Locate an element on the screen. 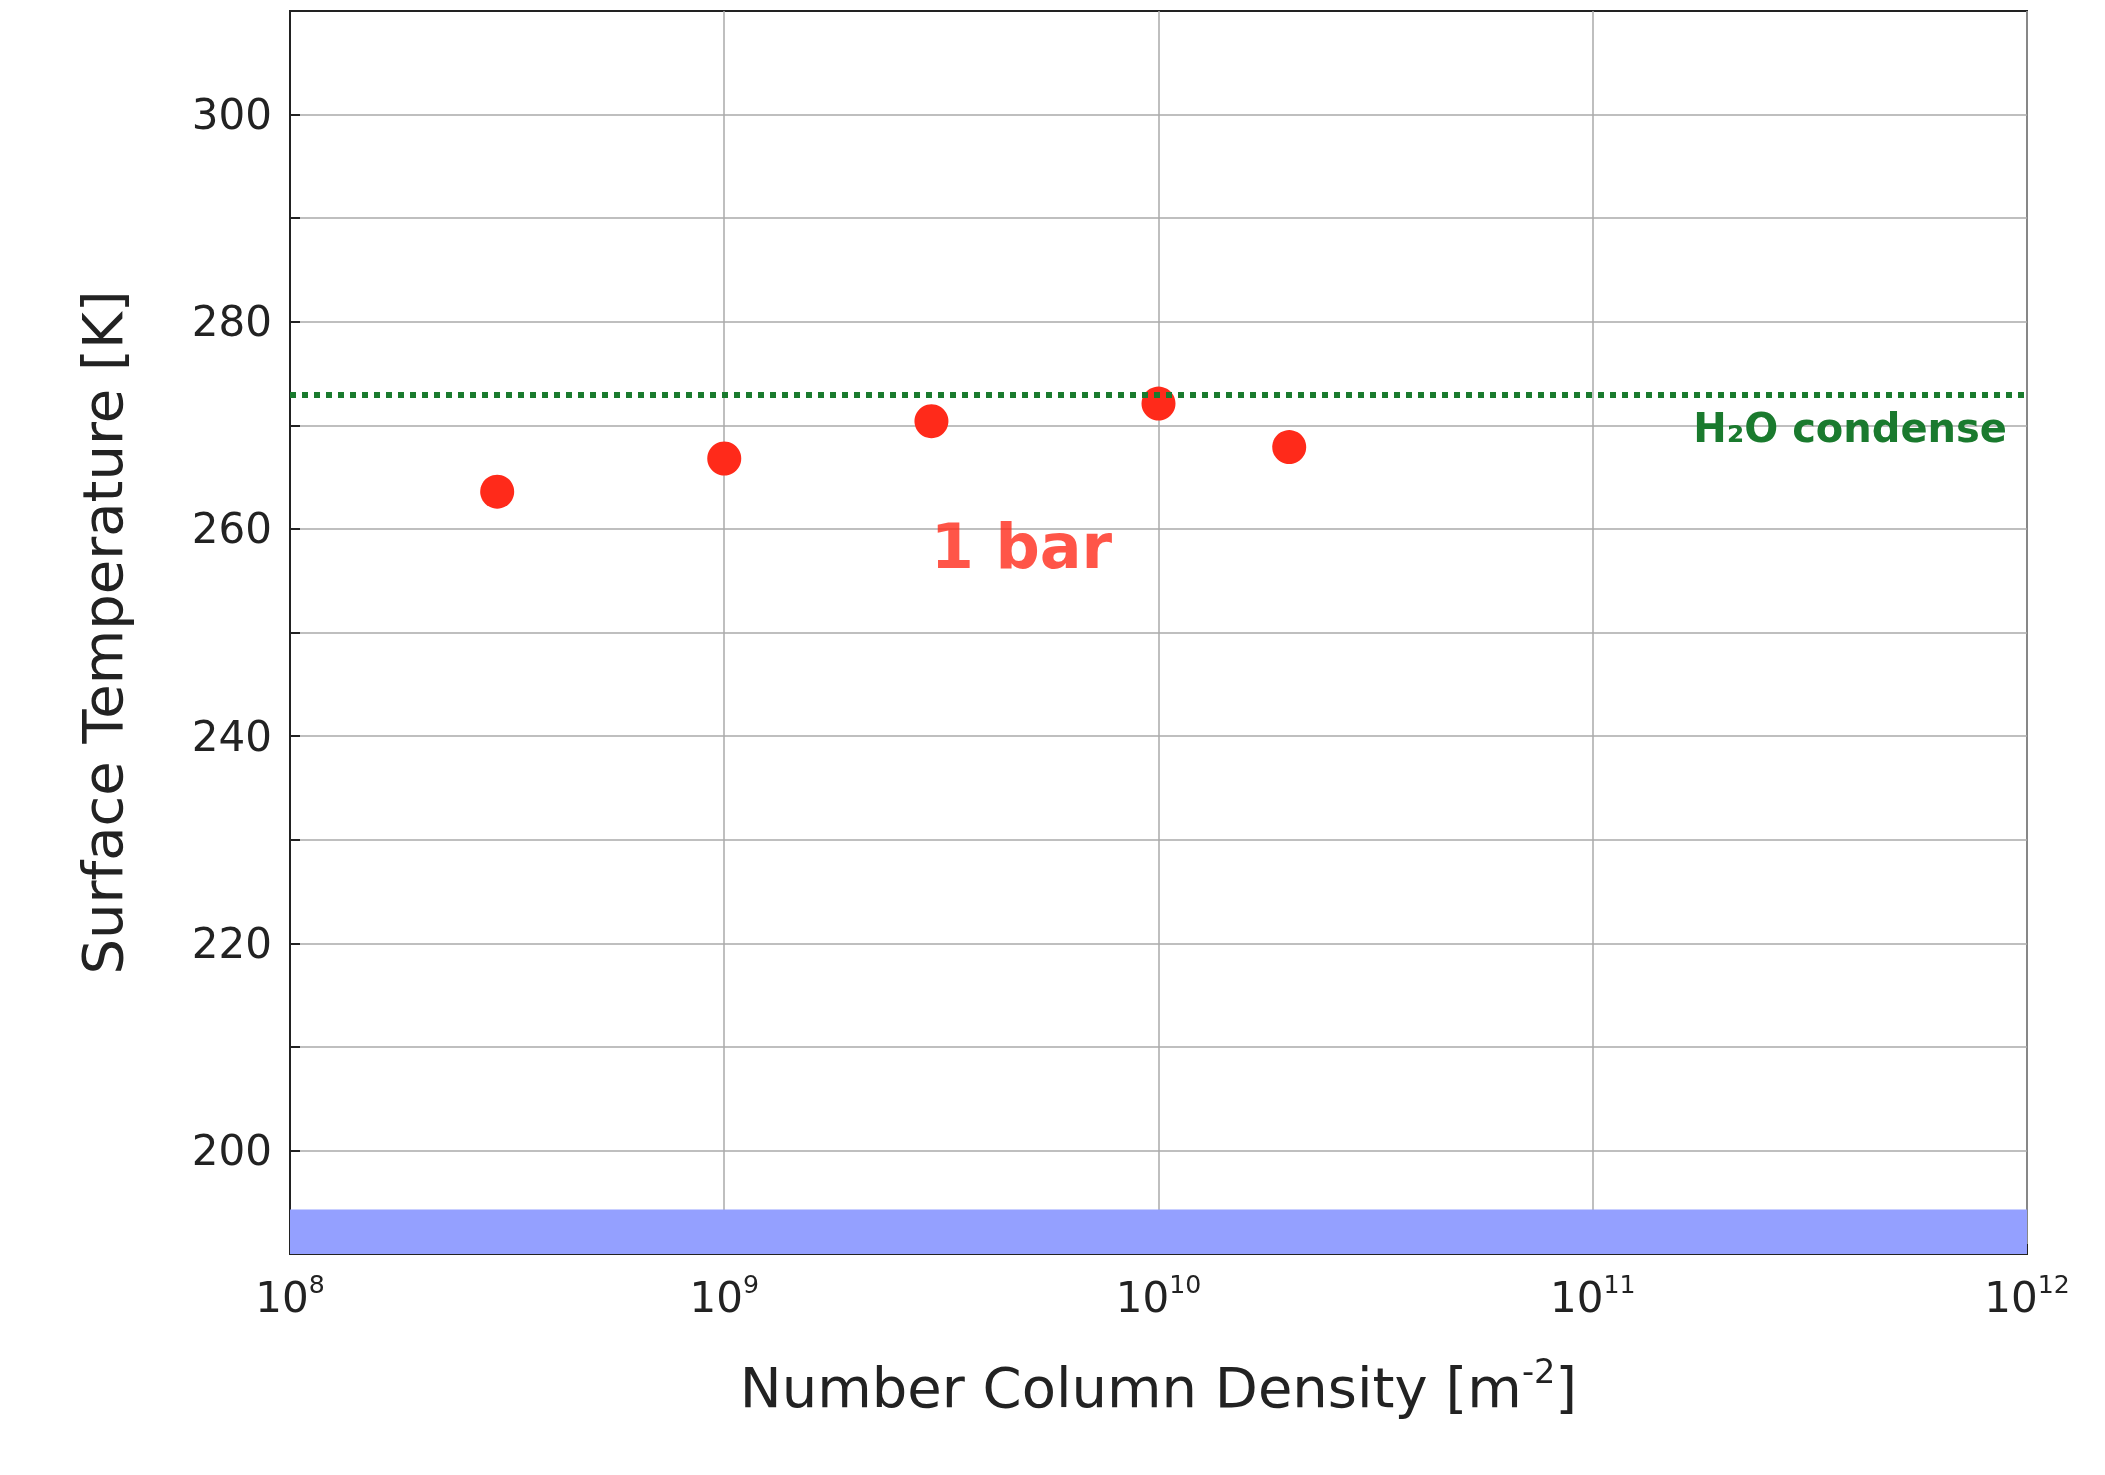 The height and width of the screenshot is (1475, 2105). y-tick-label: 220 is located at coordinates (231, 943).